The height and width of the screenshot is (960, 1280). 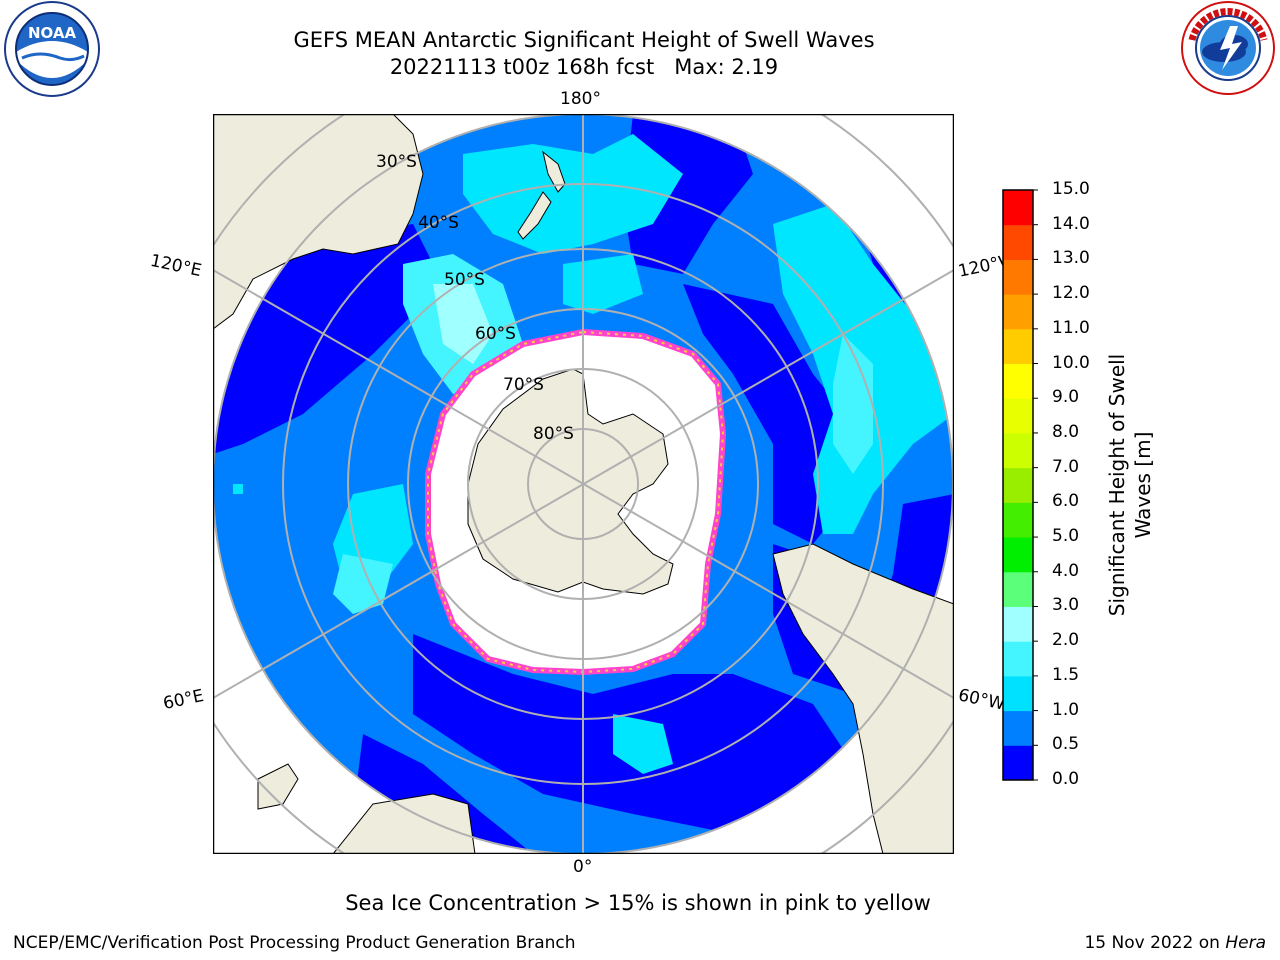 What do you see at coordinates (863, 698) in the screenshot?
I see `south-america-landmass` at bounding box center [863, 698].